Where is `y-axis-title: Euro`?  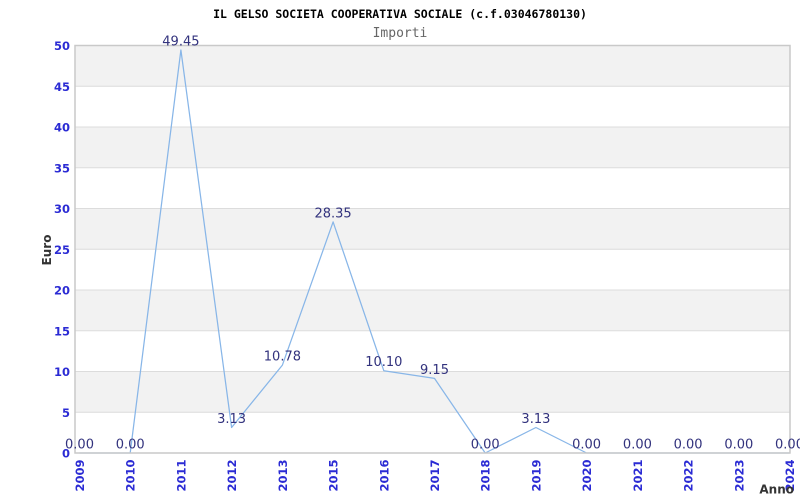
y-axis-title: Euro is located at coordinates (47, 250).